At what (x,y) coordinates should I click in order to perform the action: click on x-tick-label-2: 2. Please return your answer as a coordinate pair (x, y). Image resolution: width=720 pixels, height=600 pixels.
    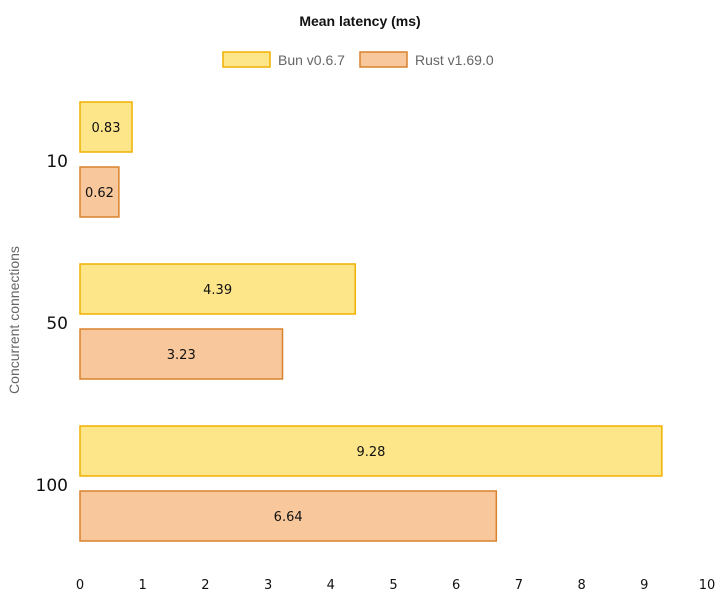
    Looking at the image, I should click on (205, 585).